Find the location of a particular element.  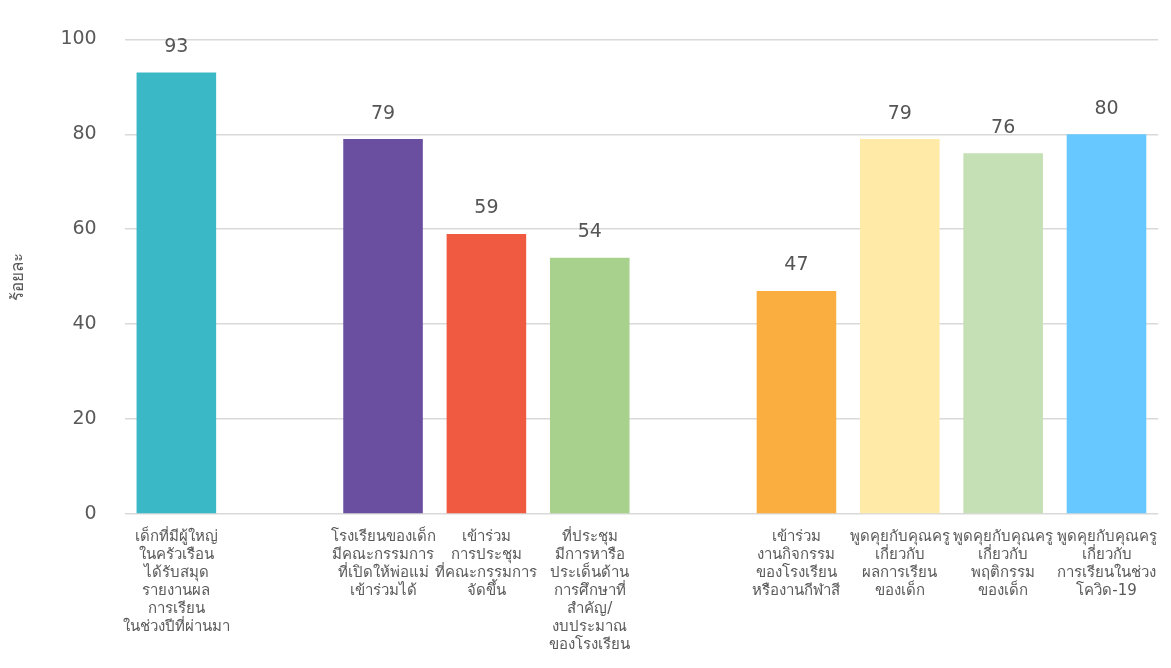

x-tick-label: โรงเรียนของเด็ก มีคณะกรรมการ ที่เปิดให้พ่อแม่ เข้าร่วมได้ is located at coordinates (383, 562).